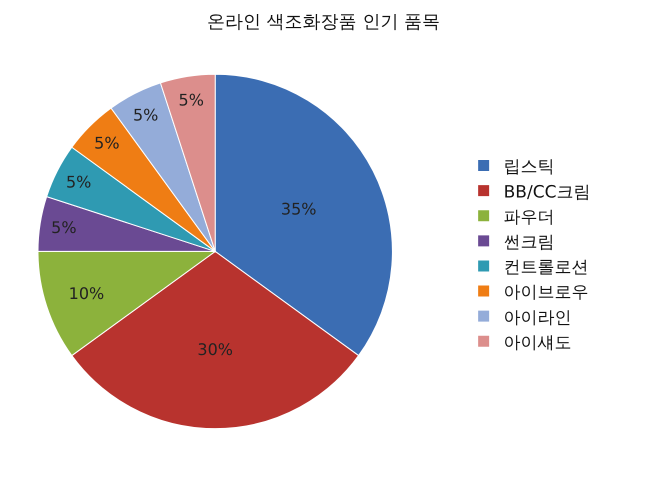 This screenshot has height=502, width=647. Describe the element at coordinates (538, 342) in the screenshot. I see `legend-label: 아이섀도` at that location.